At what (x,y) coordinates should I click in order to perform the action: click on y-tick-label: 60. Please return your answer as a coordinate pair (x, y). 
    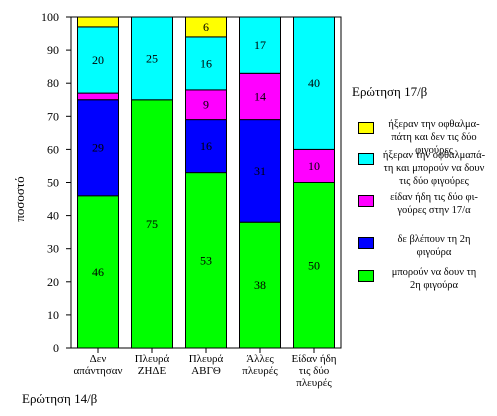
    Looking at the image, I should click on (53, 149).